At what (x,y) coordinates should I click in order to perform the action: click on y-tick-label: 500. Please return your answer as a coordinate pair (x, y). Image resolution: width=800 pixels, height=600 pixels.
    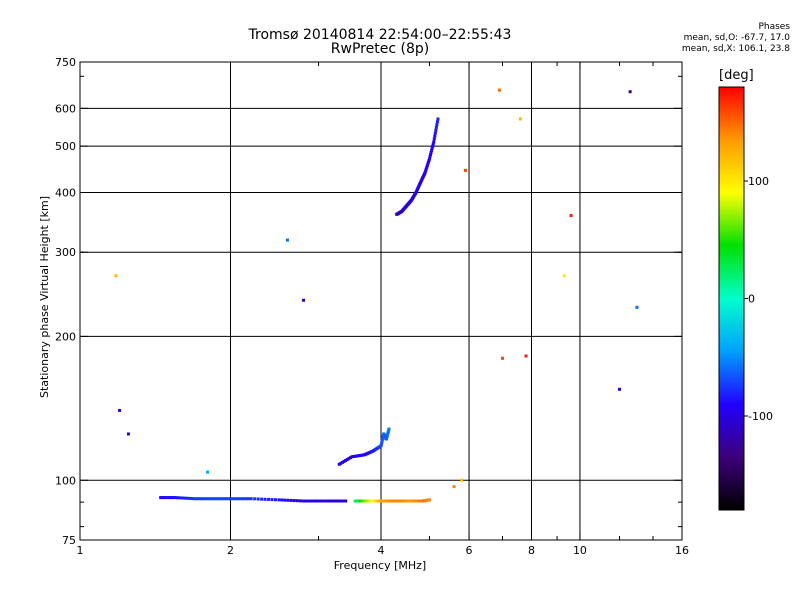
    Looking at the image, I should click on (65, 146).